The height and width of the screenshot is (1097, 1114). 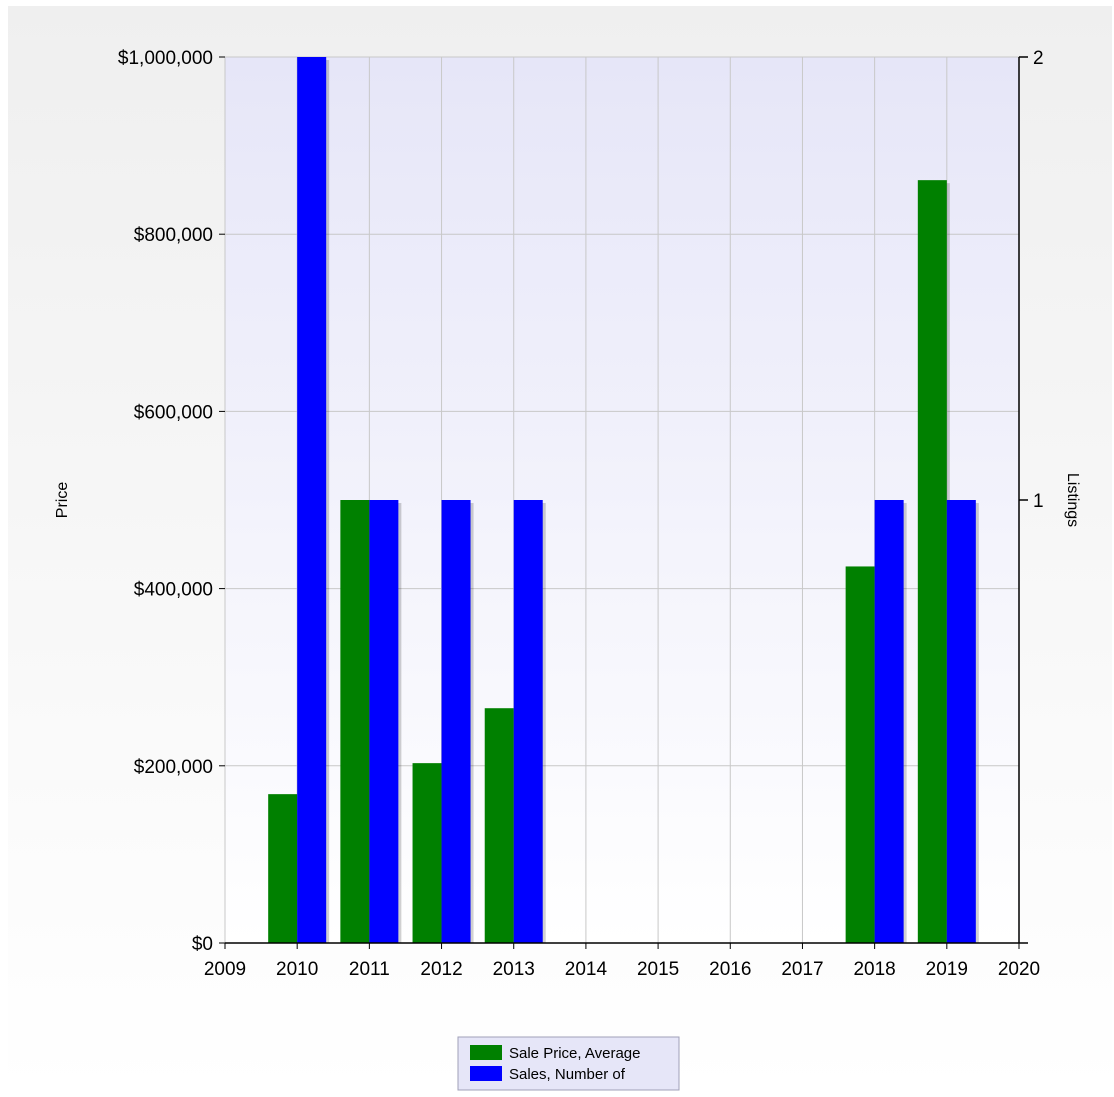 What do you see at coordinates (574, 1053) in the screenshot?
I see `legend-label: Sale Price, Average` at bounding box center [574, 1053].